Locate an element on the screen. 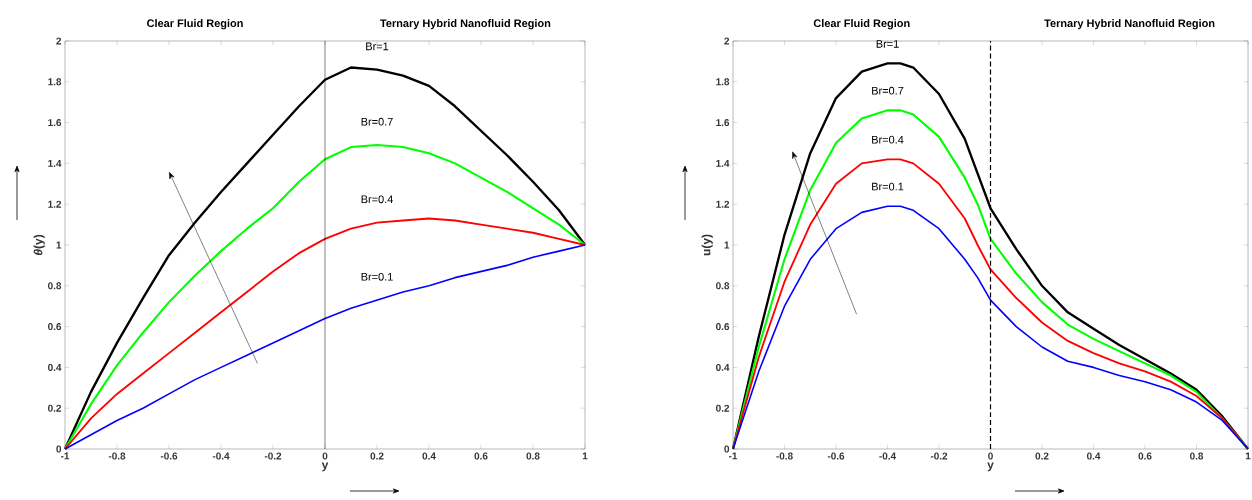 Image resolution: width=1252 pixels, height=500 pixels. y-axis-title: θ(y) is located at coordinates (39, 245).